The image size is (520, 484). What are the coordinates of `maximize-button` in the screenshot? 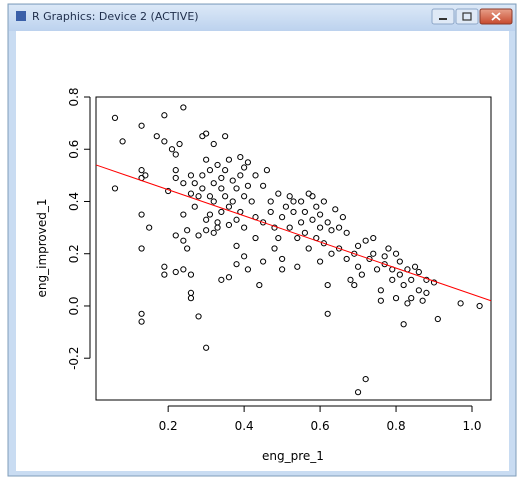 It's located at (467, 16).